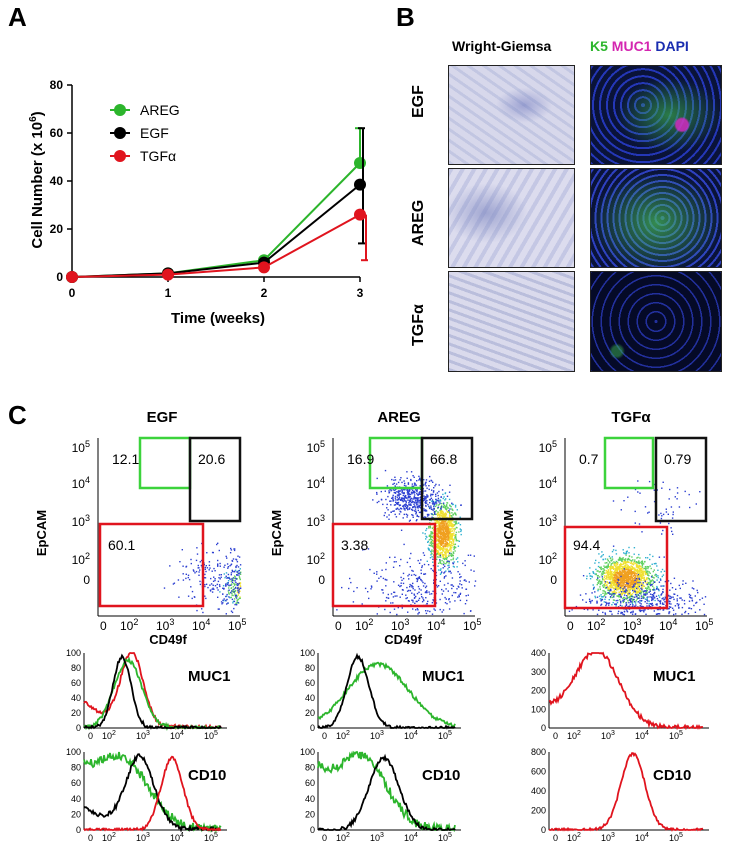 The width and height of the screenshot is (731, 851). I want to click on dotplot-x-tick: 10², so click(596, 625).